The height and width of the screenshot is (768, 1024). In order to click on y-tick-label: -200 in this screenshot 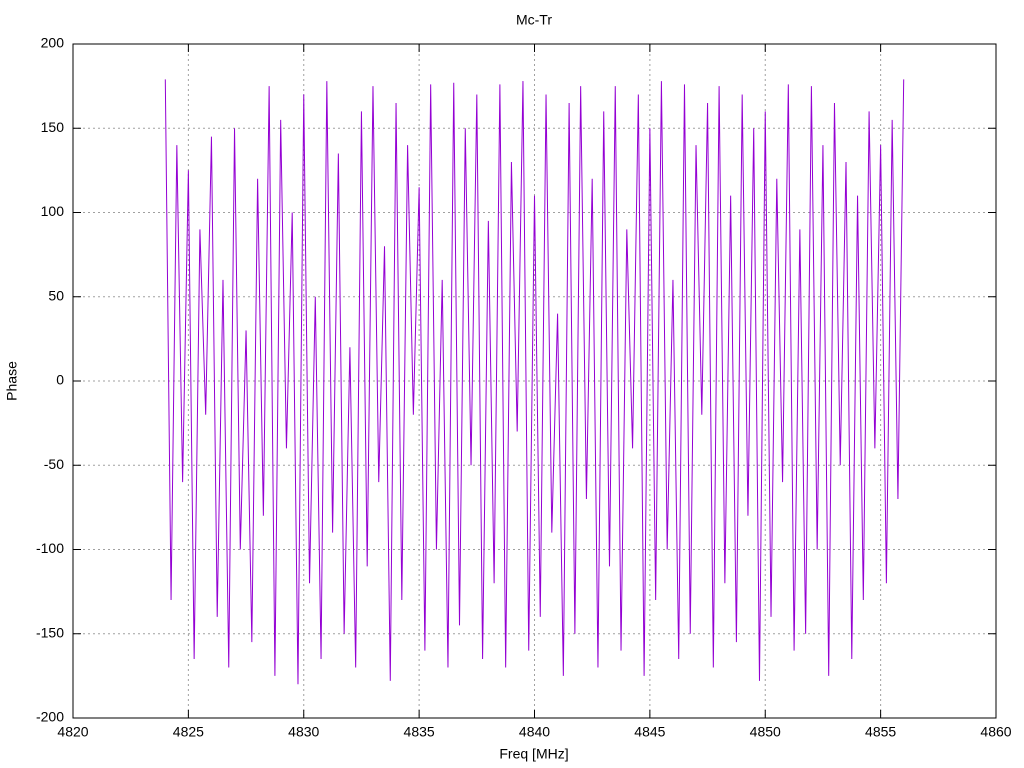, I will do `click(50, 717)`.